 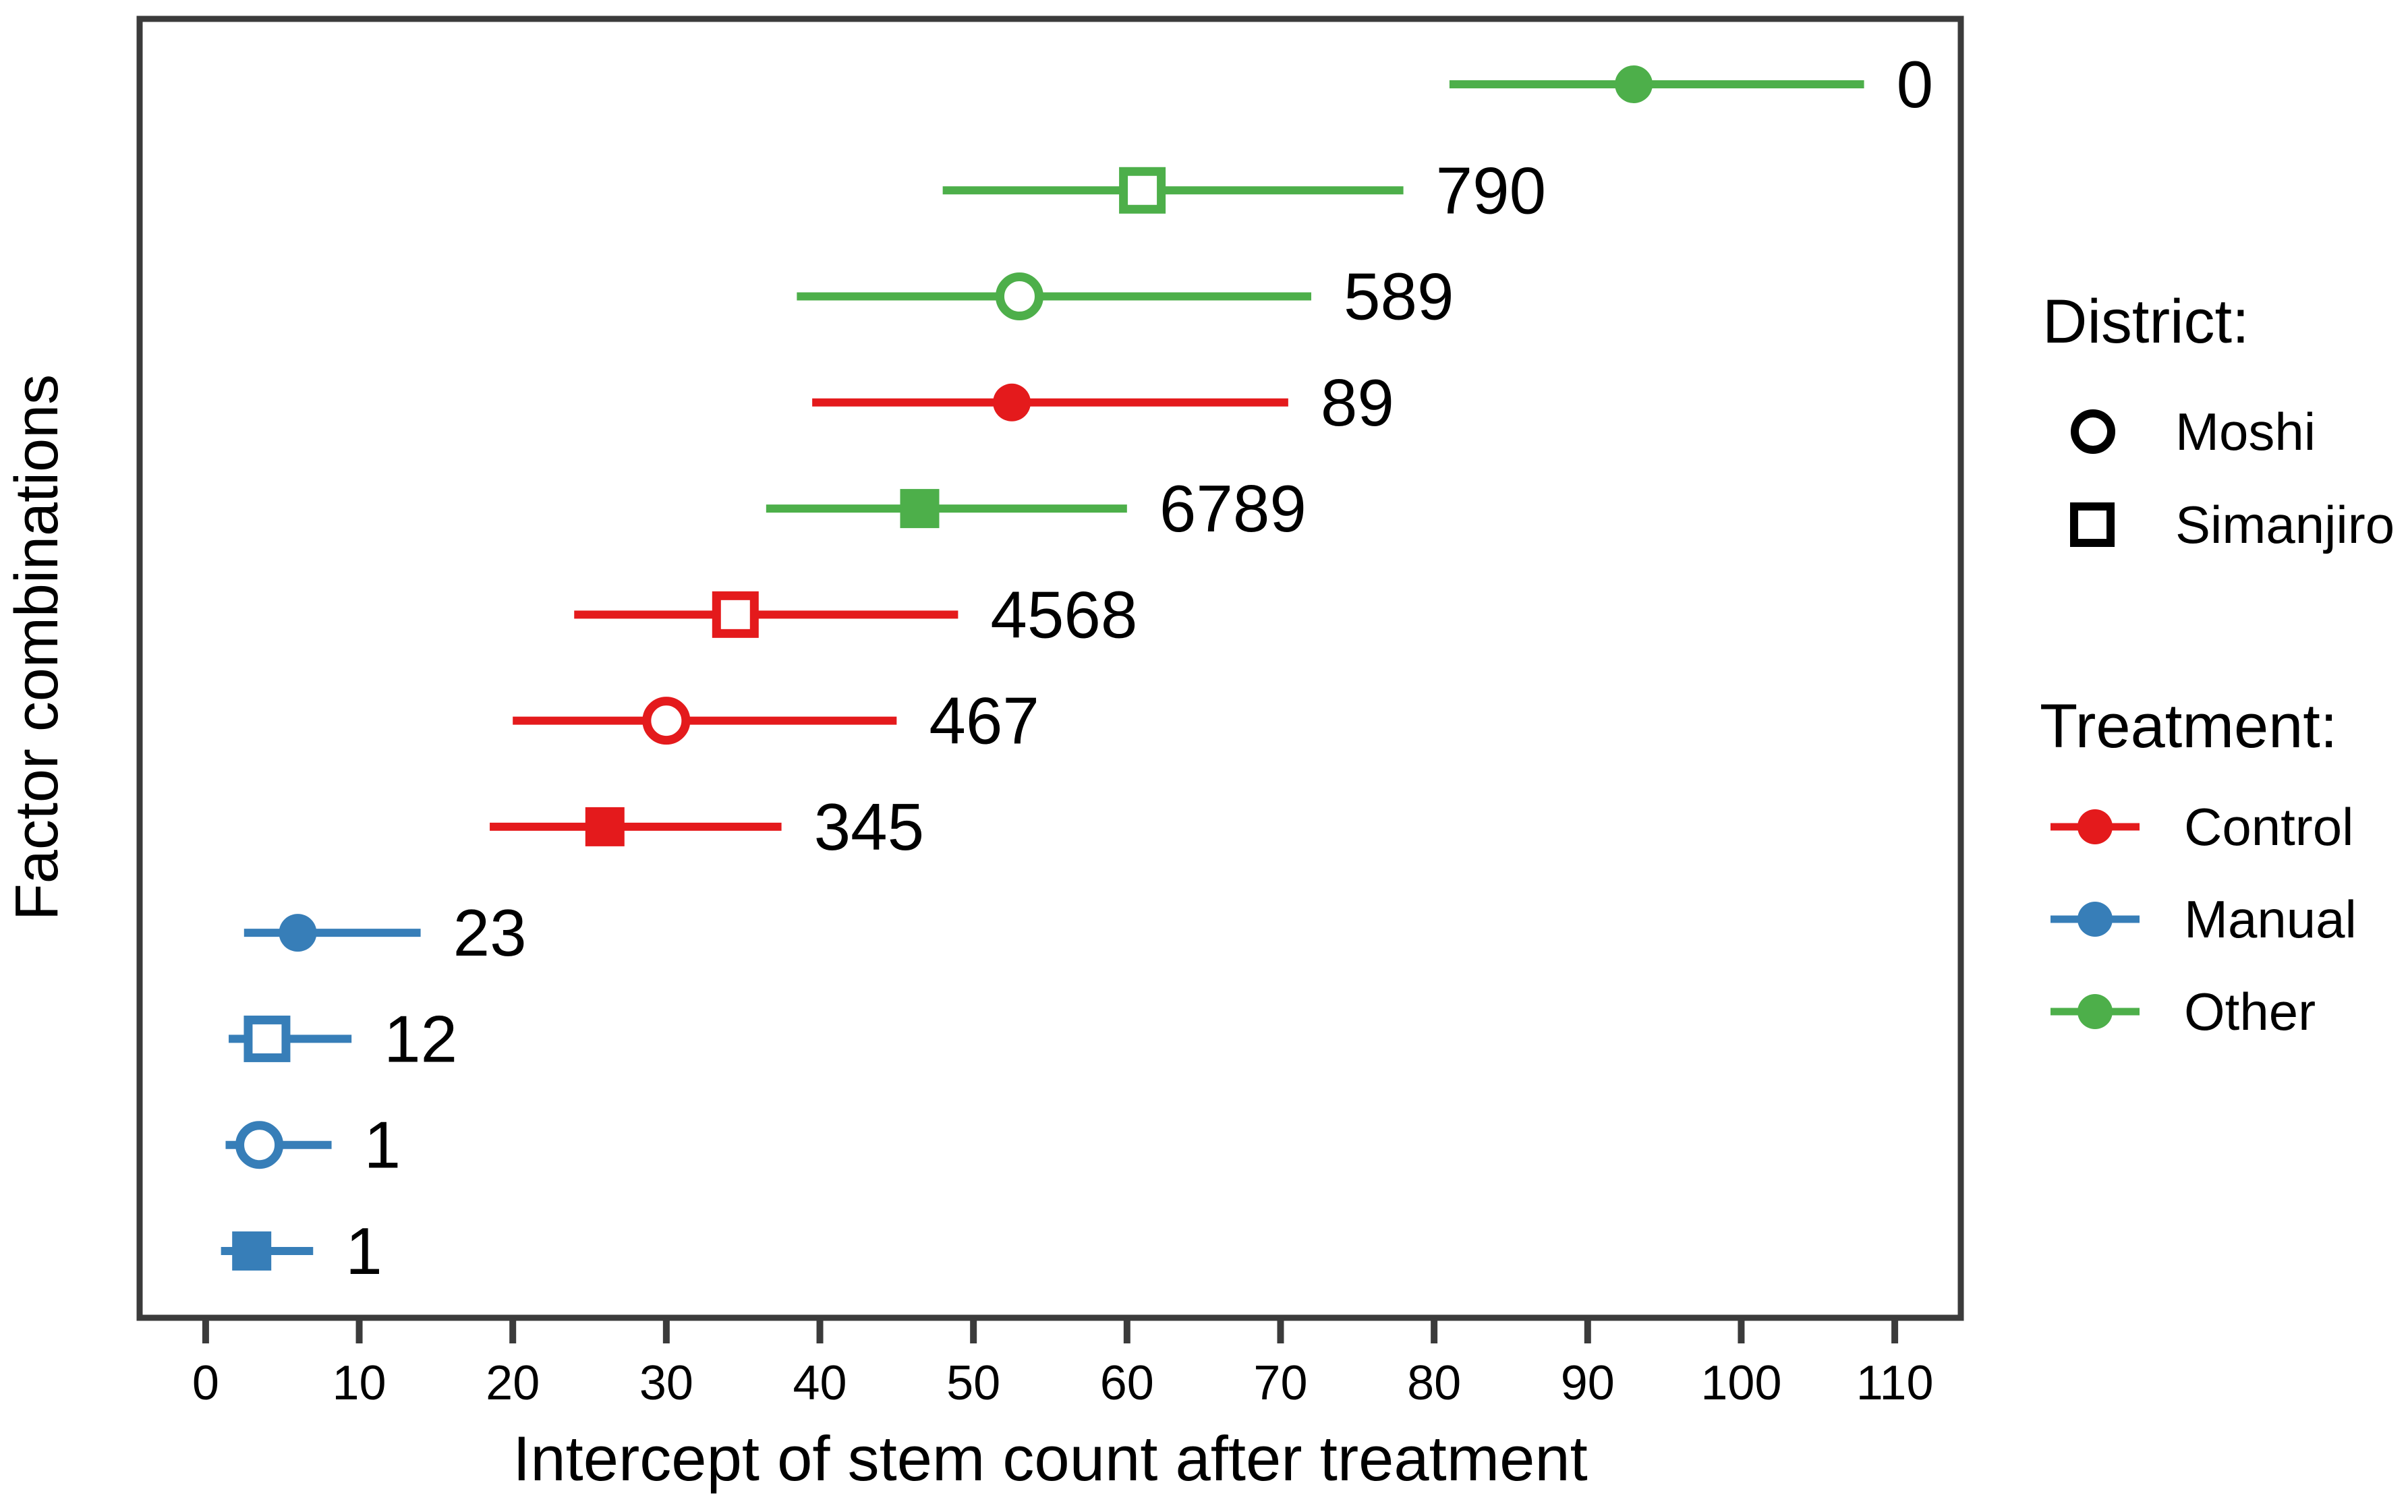 I want to click on row-label: 0, so click(x=1915, y=84).